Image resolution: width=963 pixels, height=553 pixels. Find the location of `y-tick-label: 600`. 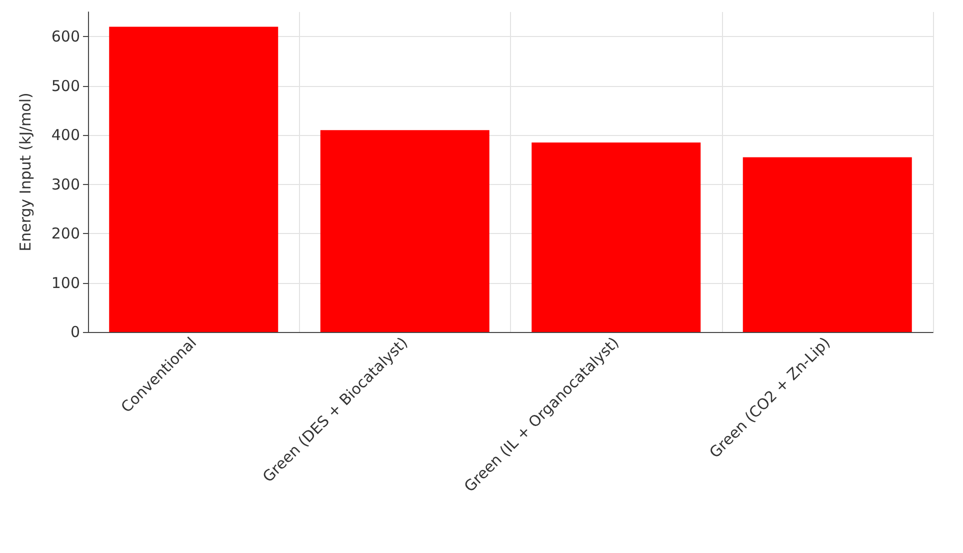

y-tick-label: 600 is located at coordinates (65, 37).